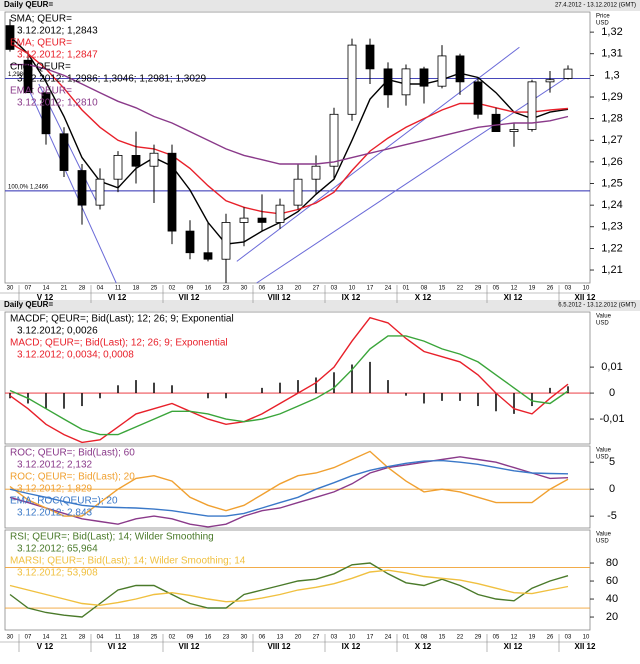  I want to click on legend-name: EMA; ROC(QEUR=); 20, so click(64, 501).